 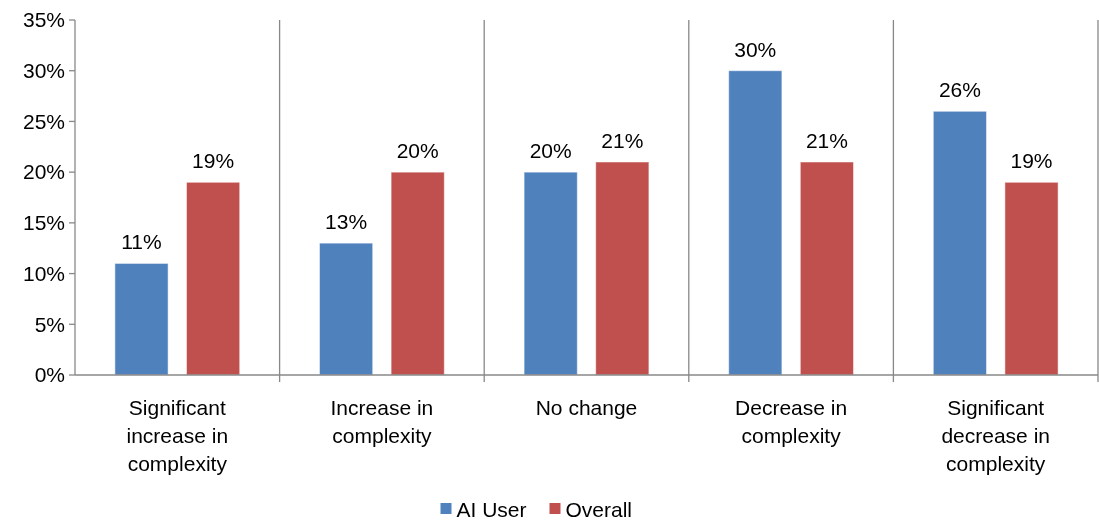 I want to click on legend-label: AI User, so click(x=491, y=509).